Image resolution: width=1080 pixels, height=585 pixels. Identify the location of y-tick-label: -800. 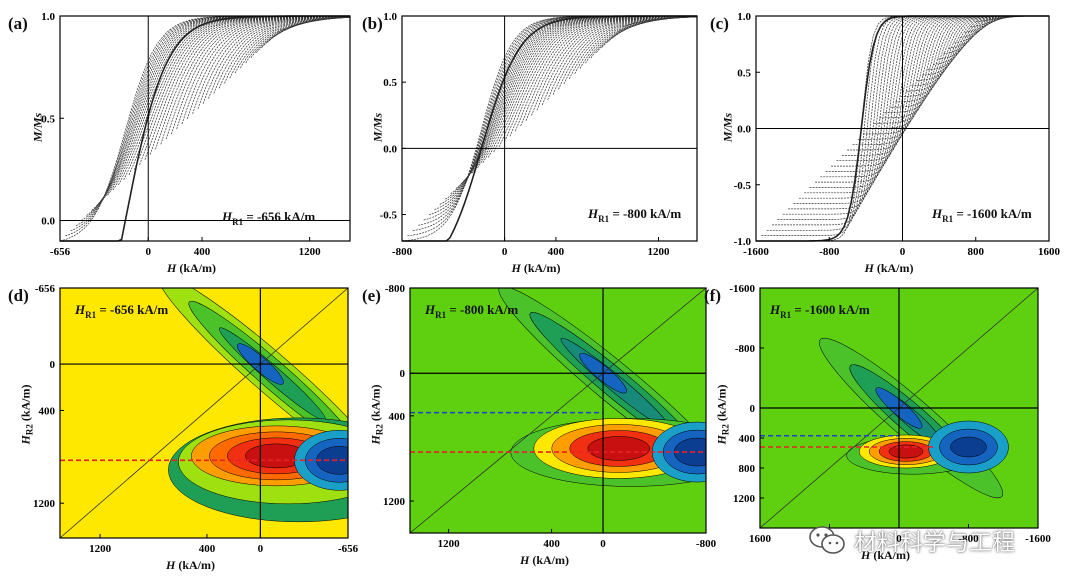
(745, 349).